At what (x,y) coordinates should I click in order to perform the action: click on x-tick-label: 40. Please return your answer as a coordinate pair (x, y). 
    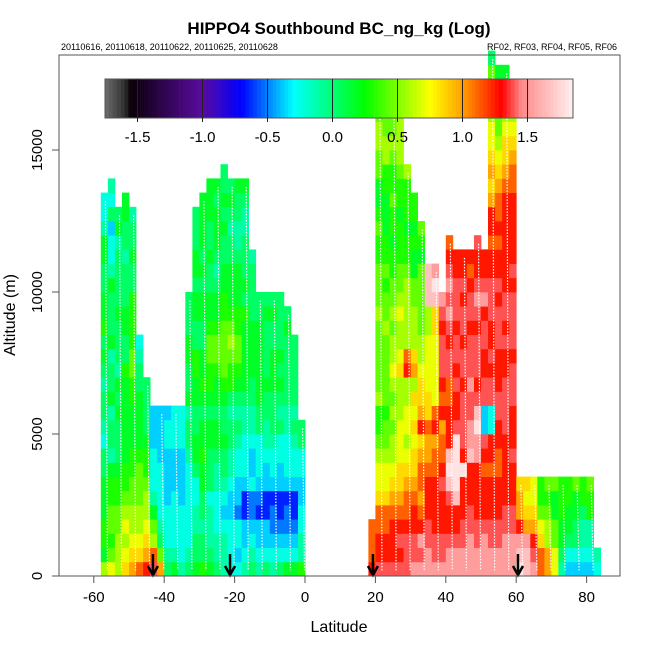
    Looking at the image, I should click on (445, 597).